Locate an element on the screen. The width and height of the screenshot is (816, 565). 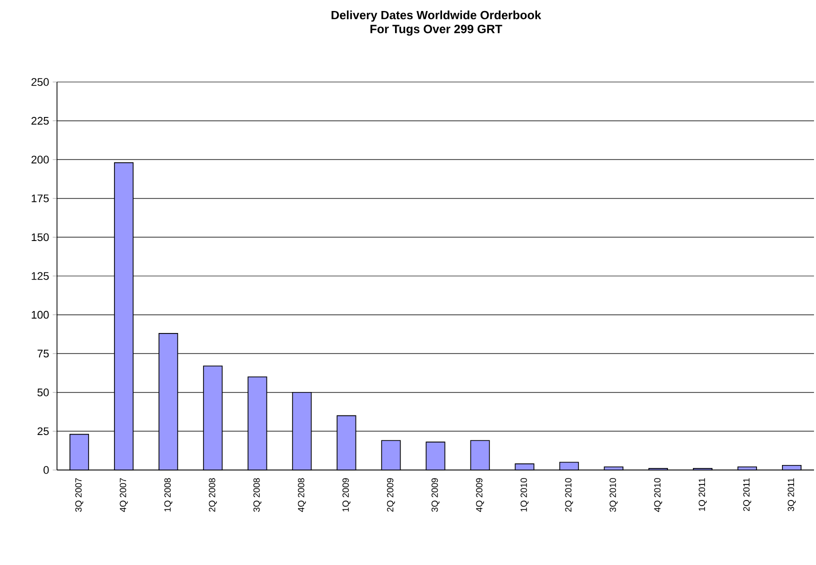
x-tick-label: 4Q 2009 is located at coordinates (480, 495).